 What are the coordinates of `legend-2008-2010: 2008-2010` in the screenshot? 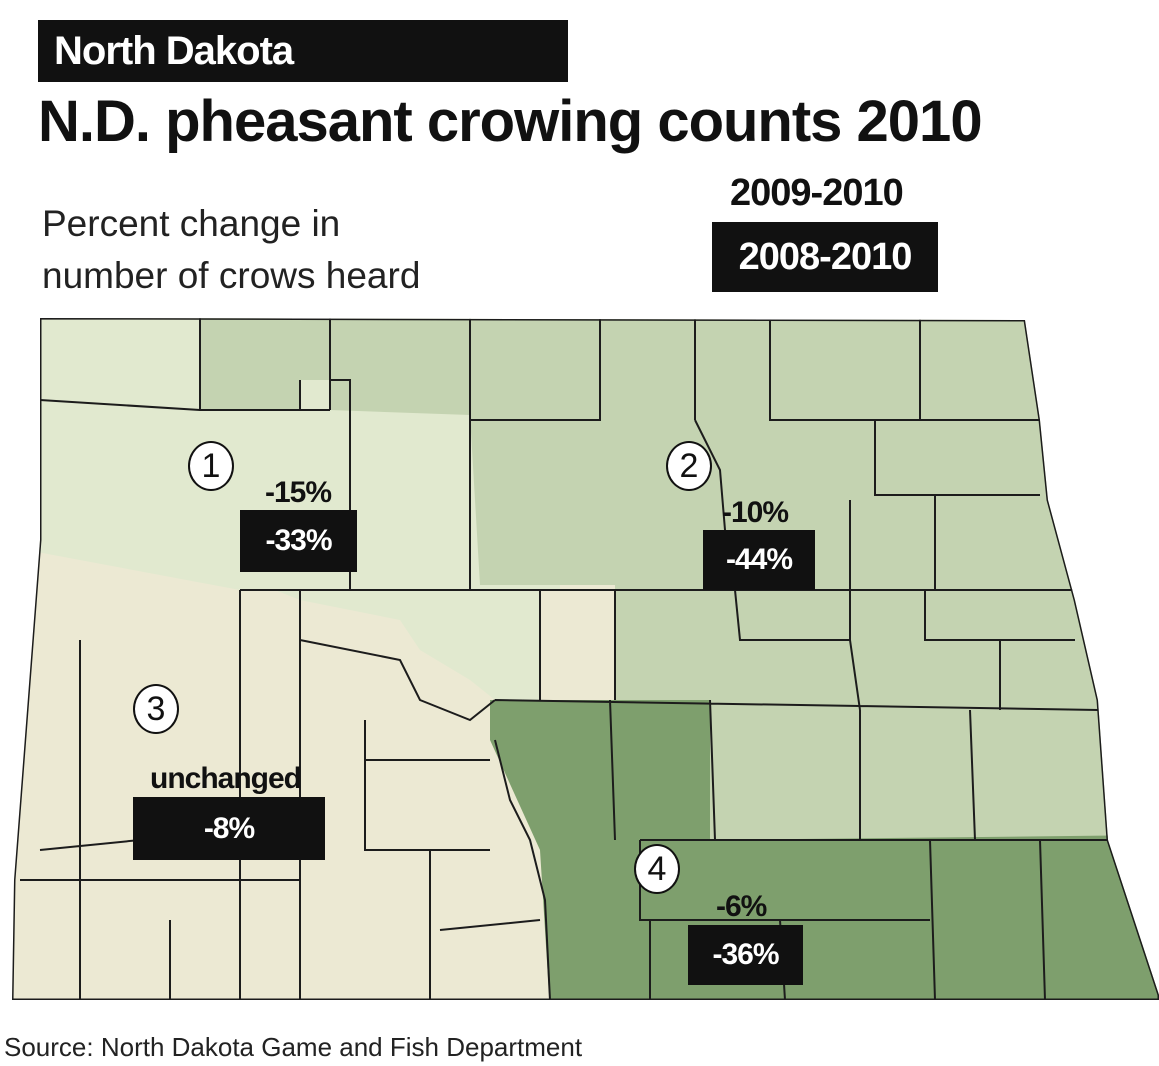 It's located at (825, 257).